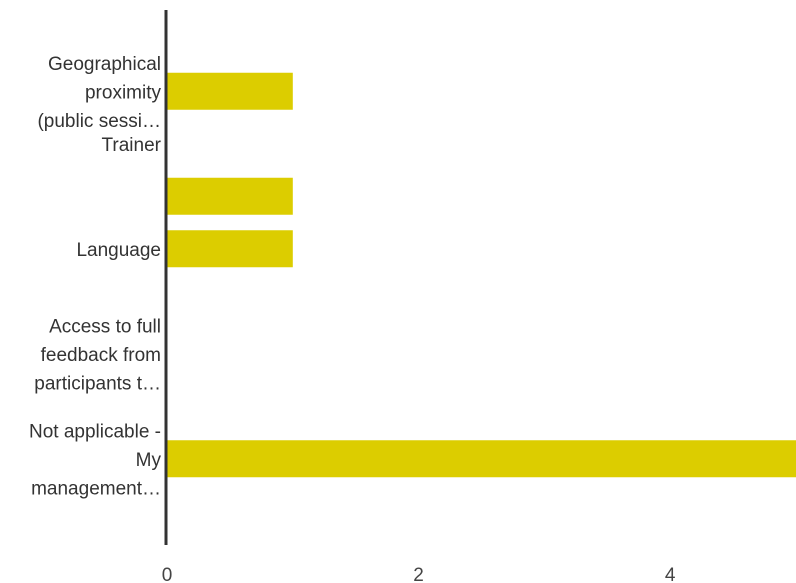  What do you see at coordinates (123, 92) in the screenshot?
I see `category-label: proximity` at bounding box center [123, 92].